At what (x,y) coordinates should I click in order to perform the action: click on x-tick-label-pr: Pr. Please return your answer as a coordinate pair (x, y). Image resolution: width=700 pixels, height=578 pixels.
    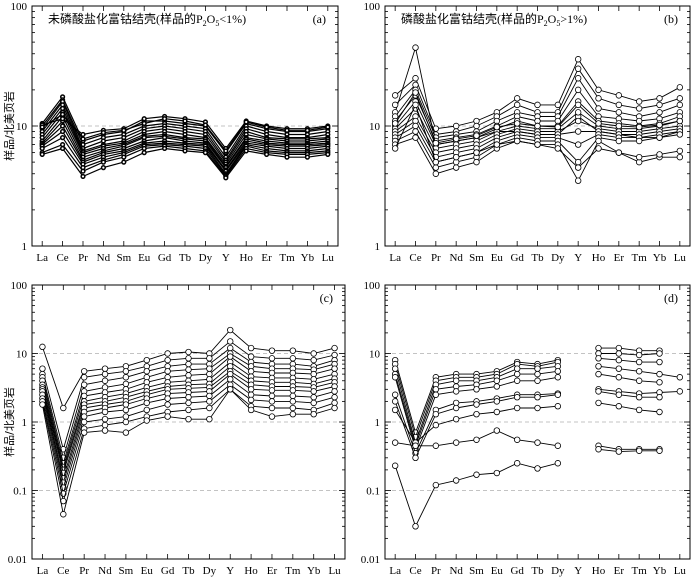
    Looking at the image, I should click on (436, 258).